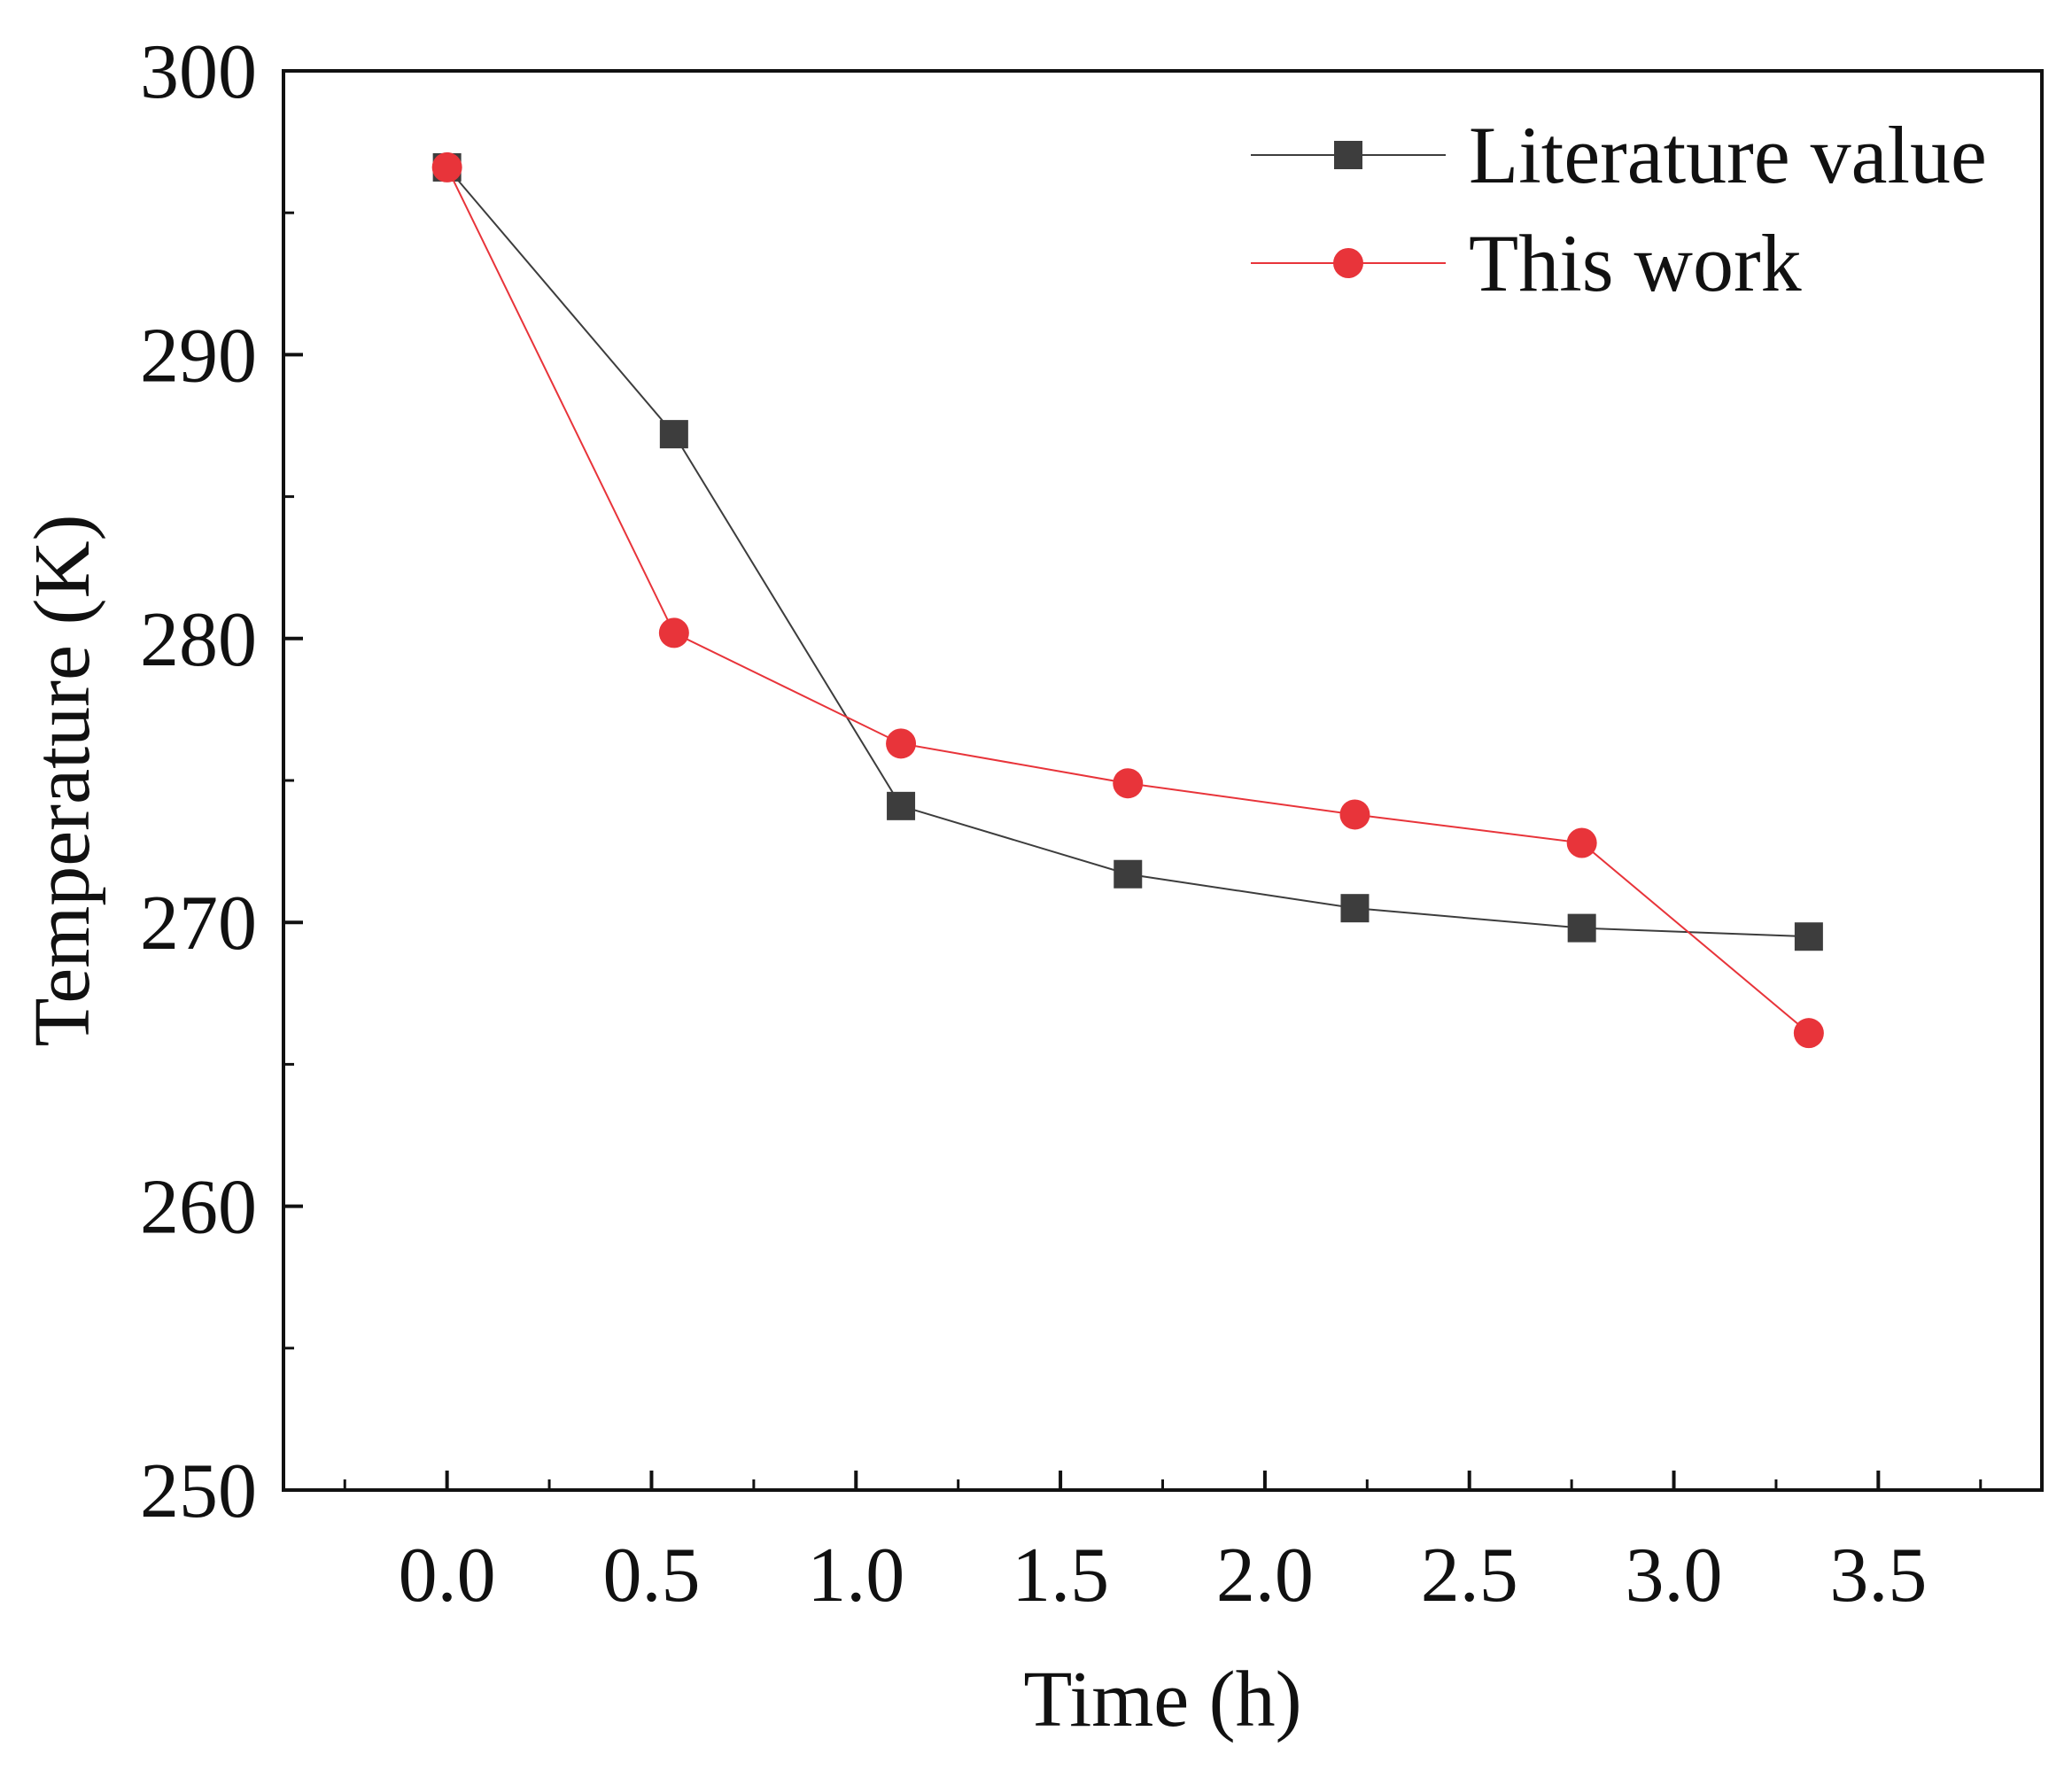 Image resolution: width=2072 pixels, height=1770 pixels. Describe the element at coordinates (198, 1208) in the screenshot. I see `y-tick-label: 260` at that location.